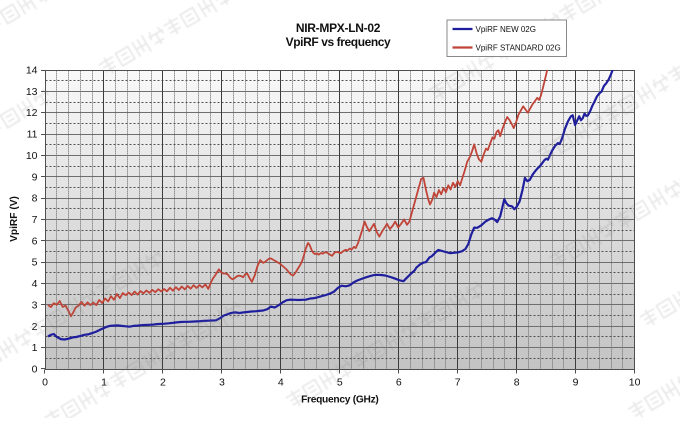 This screenshot has height=423, width=680. I want to click on svg-text: NIR-MPX-LN-02, so click(338, 28).